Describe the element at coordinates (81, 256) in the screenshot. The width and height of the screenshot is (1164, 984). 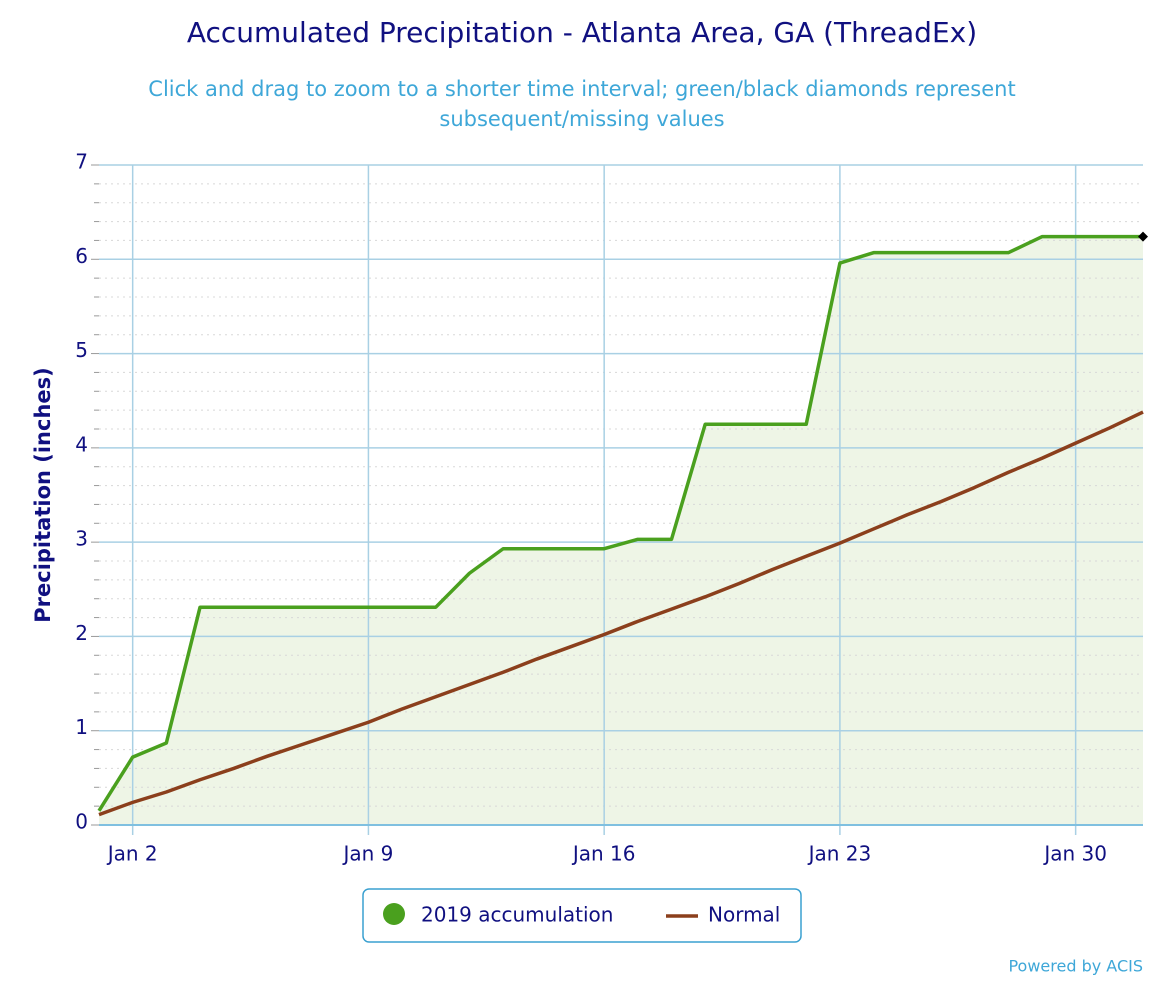
I see `y-tick-label: 6` at that location.